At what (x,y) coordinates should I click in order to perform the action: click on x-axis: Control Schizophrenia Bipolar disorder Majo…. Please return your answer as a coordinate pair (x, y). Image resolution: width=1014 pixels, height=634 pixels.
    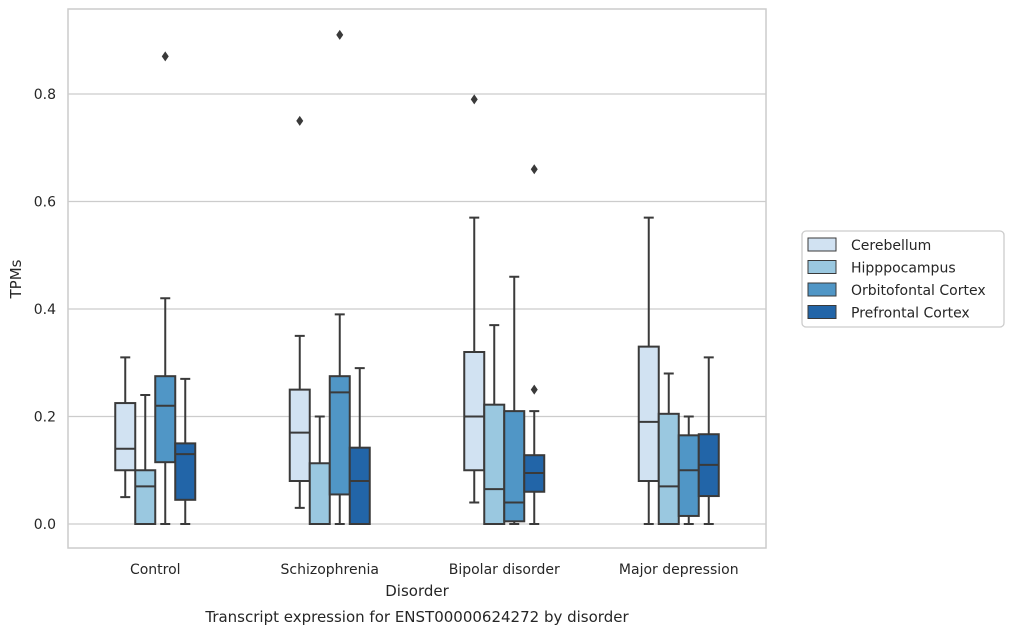
    Looking at the image, I should click on (434, 570).